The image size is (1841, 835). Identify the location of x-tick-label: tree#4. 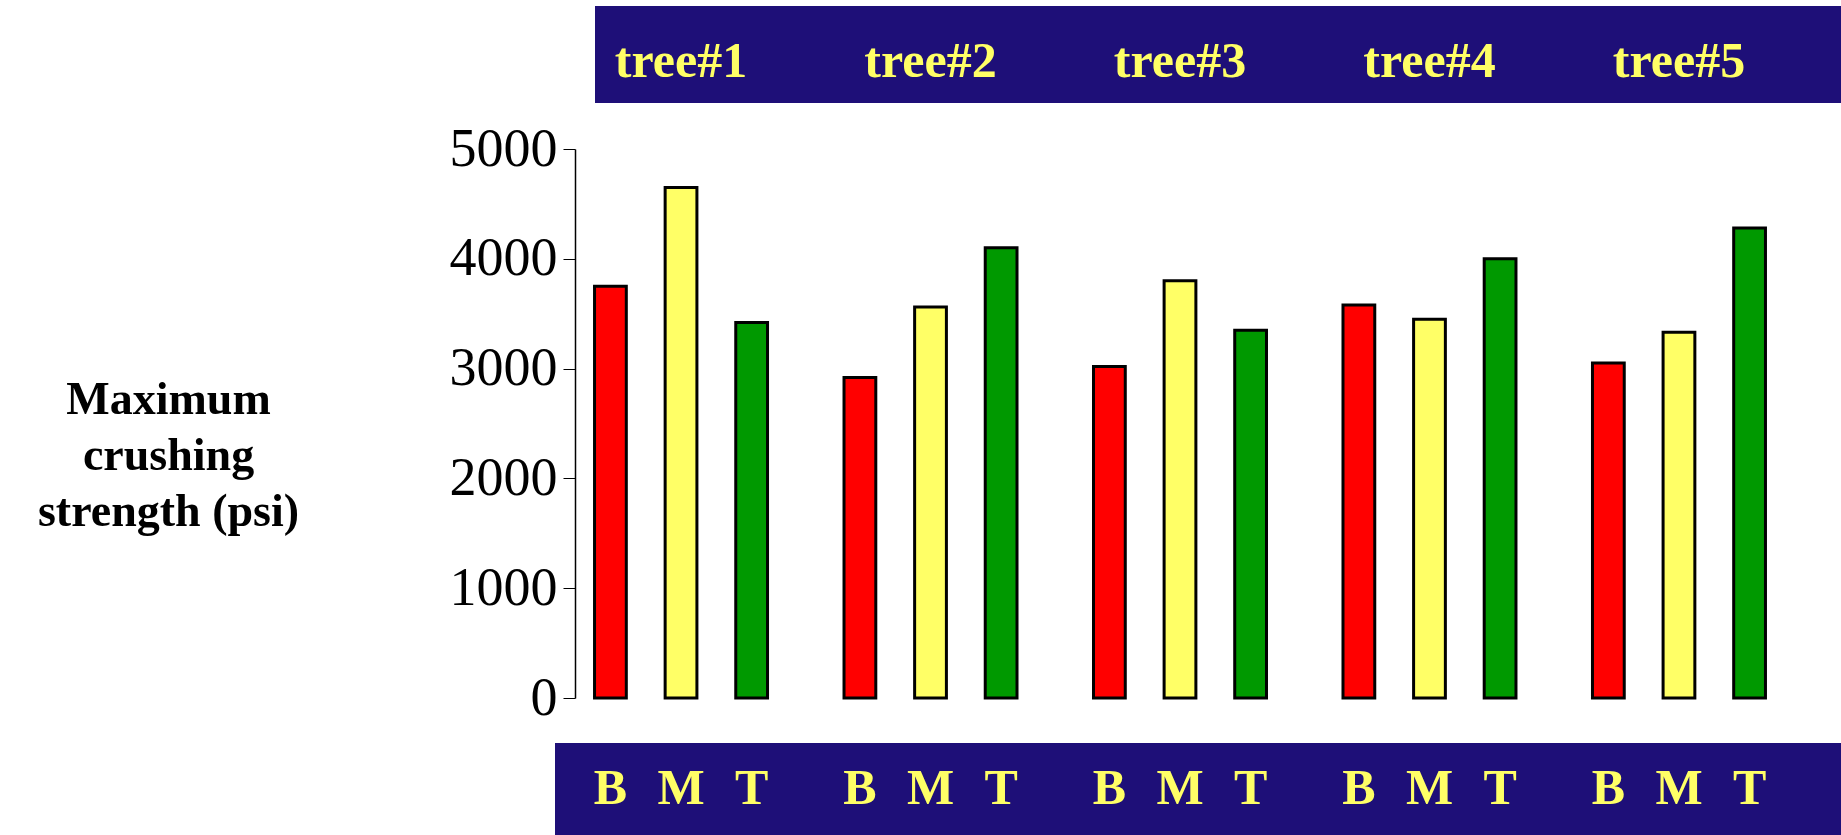
(1429, 59).